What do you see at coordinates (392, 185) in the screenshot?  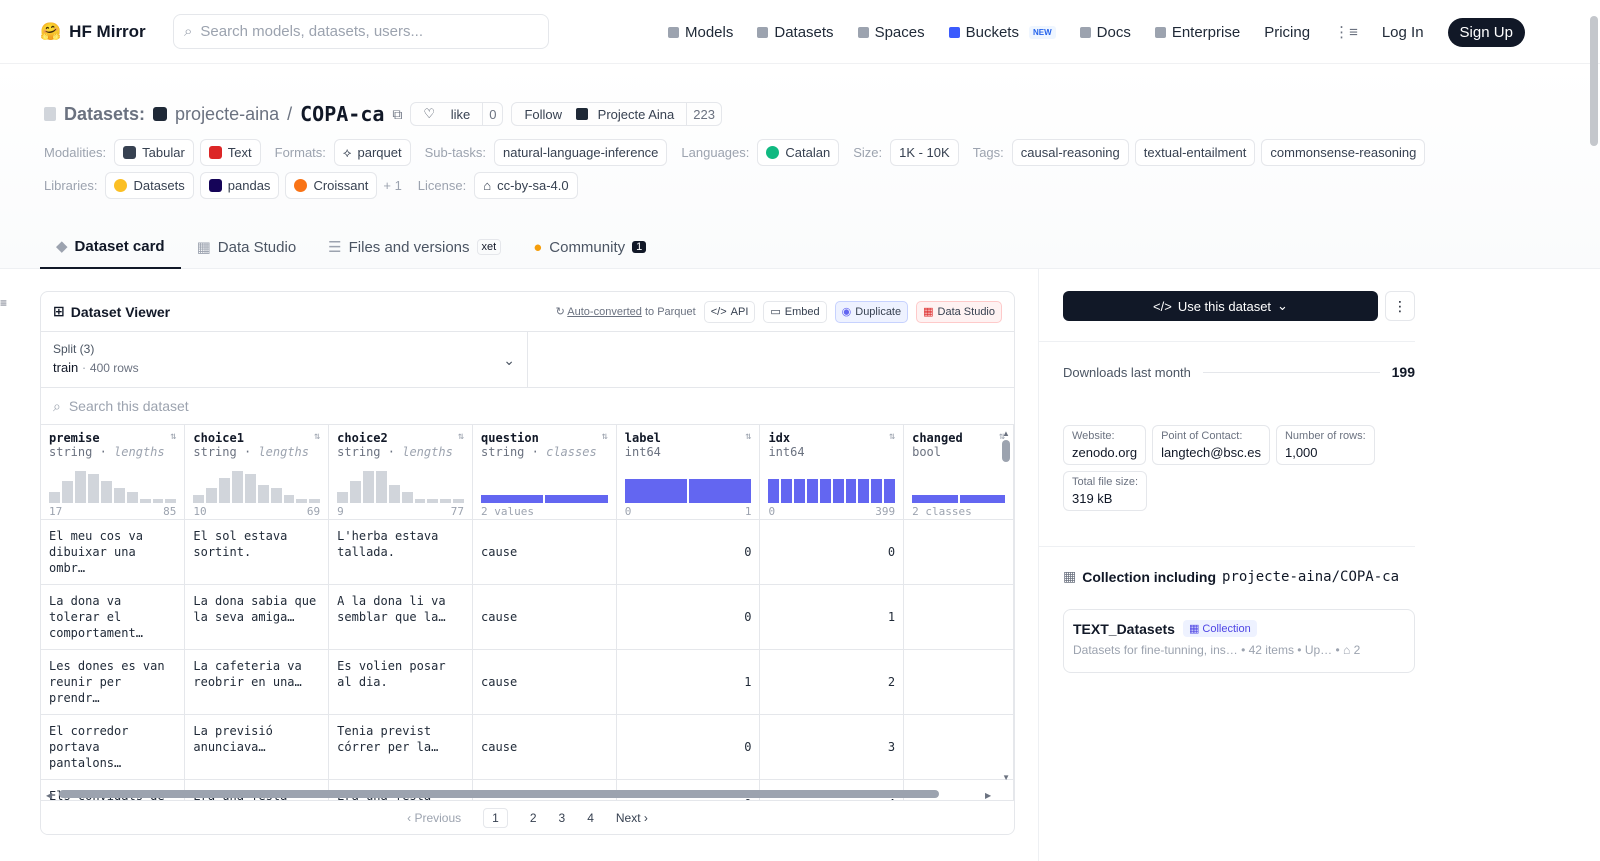 I see `more-libraries: + 1` at bounding box center [392, 185].